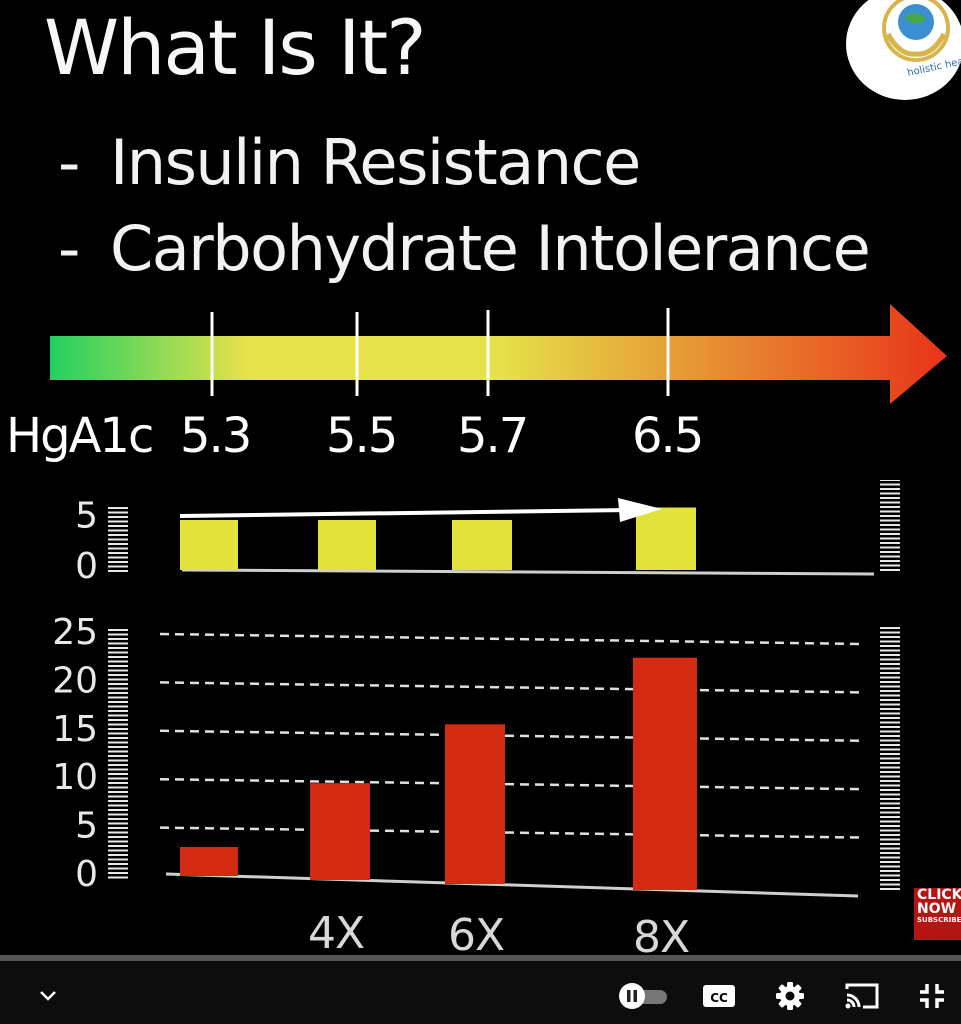 The image size is (961, 1024). I want to click on autoplay-toggle, so click(643, 996).